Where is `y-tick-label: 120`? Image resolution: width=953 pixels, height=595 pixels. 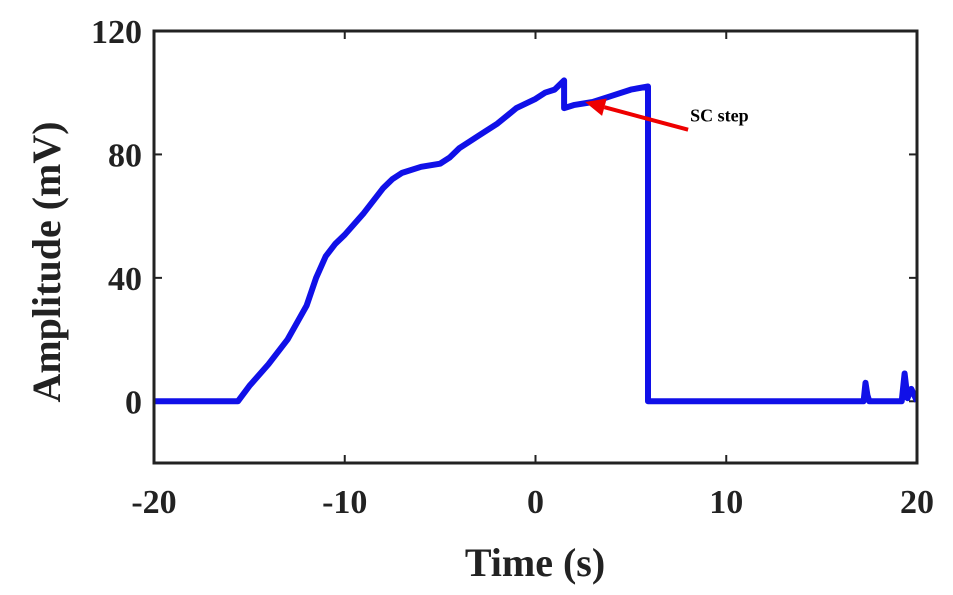
y-tick-label: 120 is located at coordinates (116, 32).